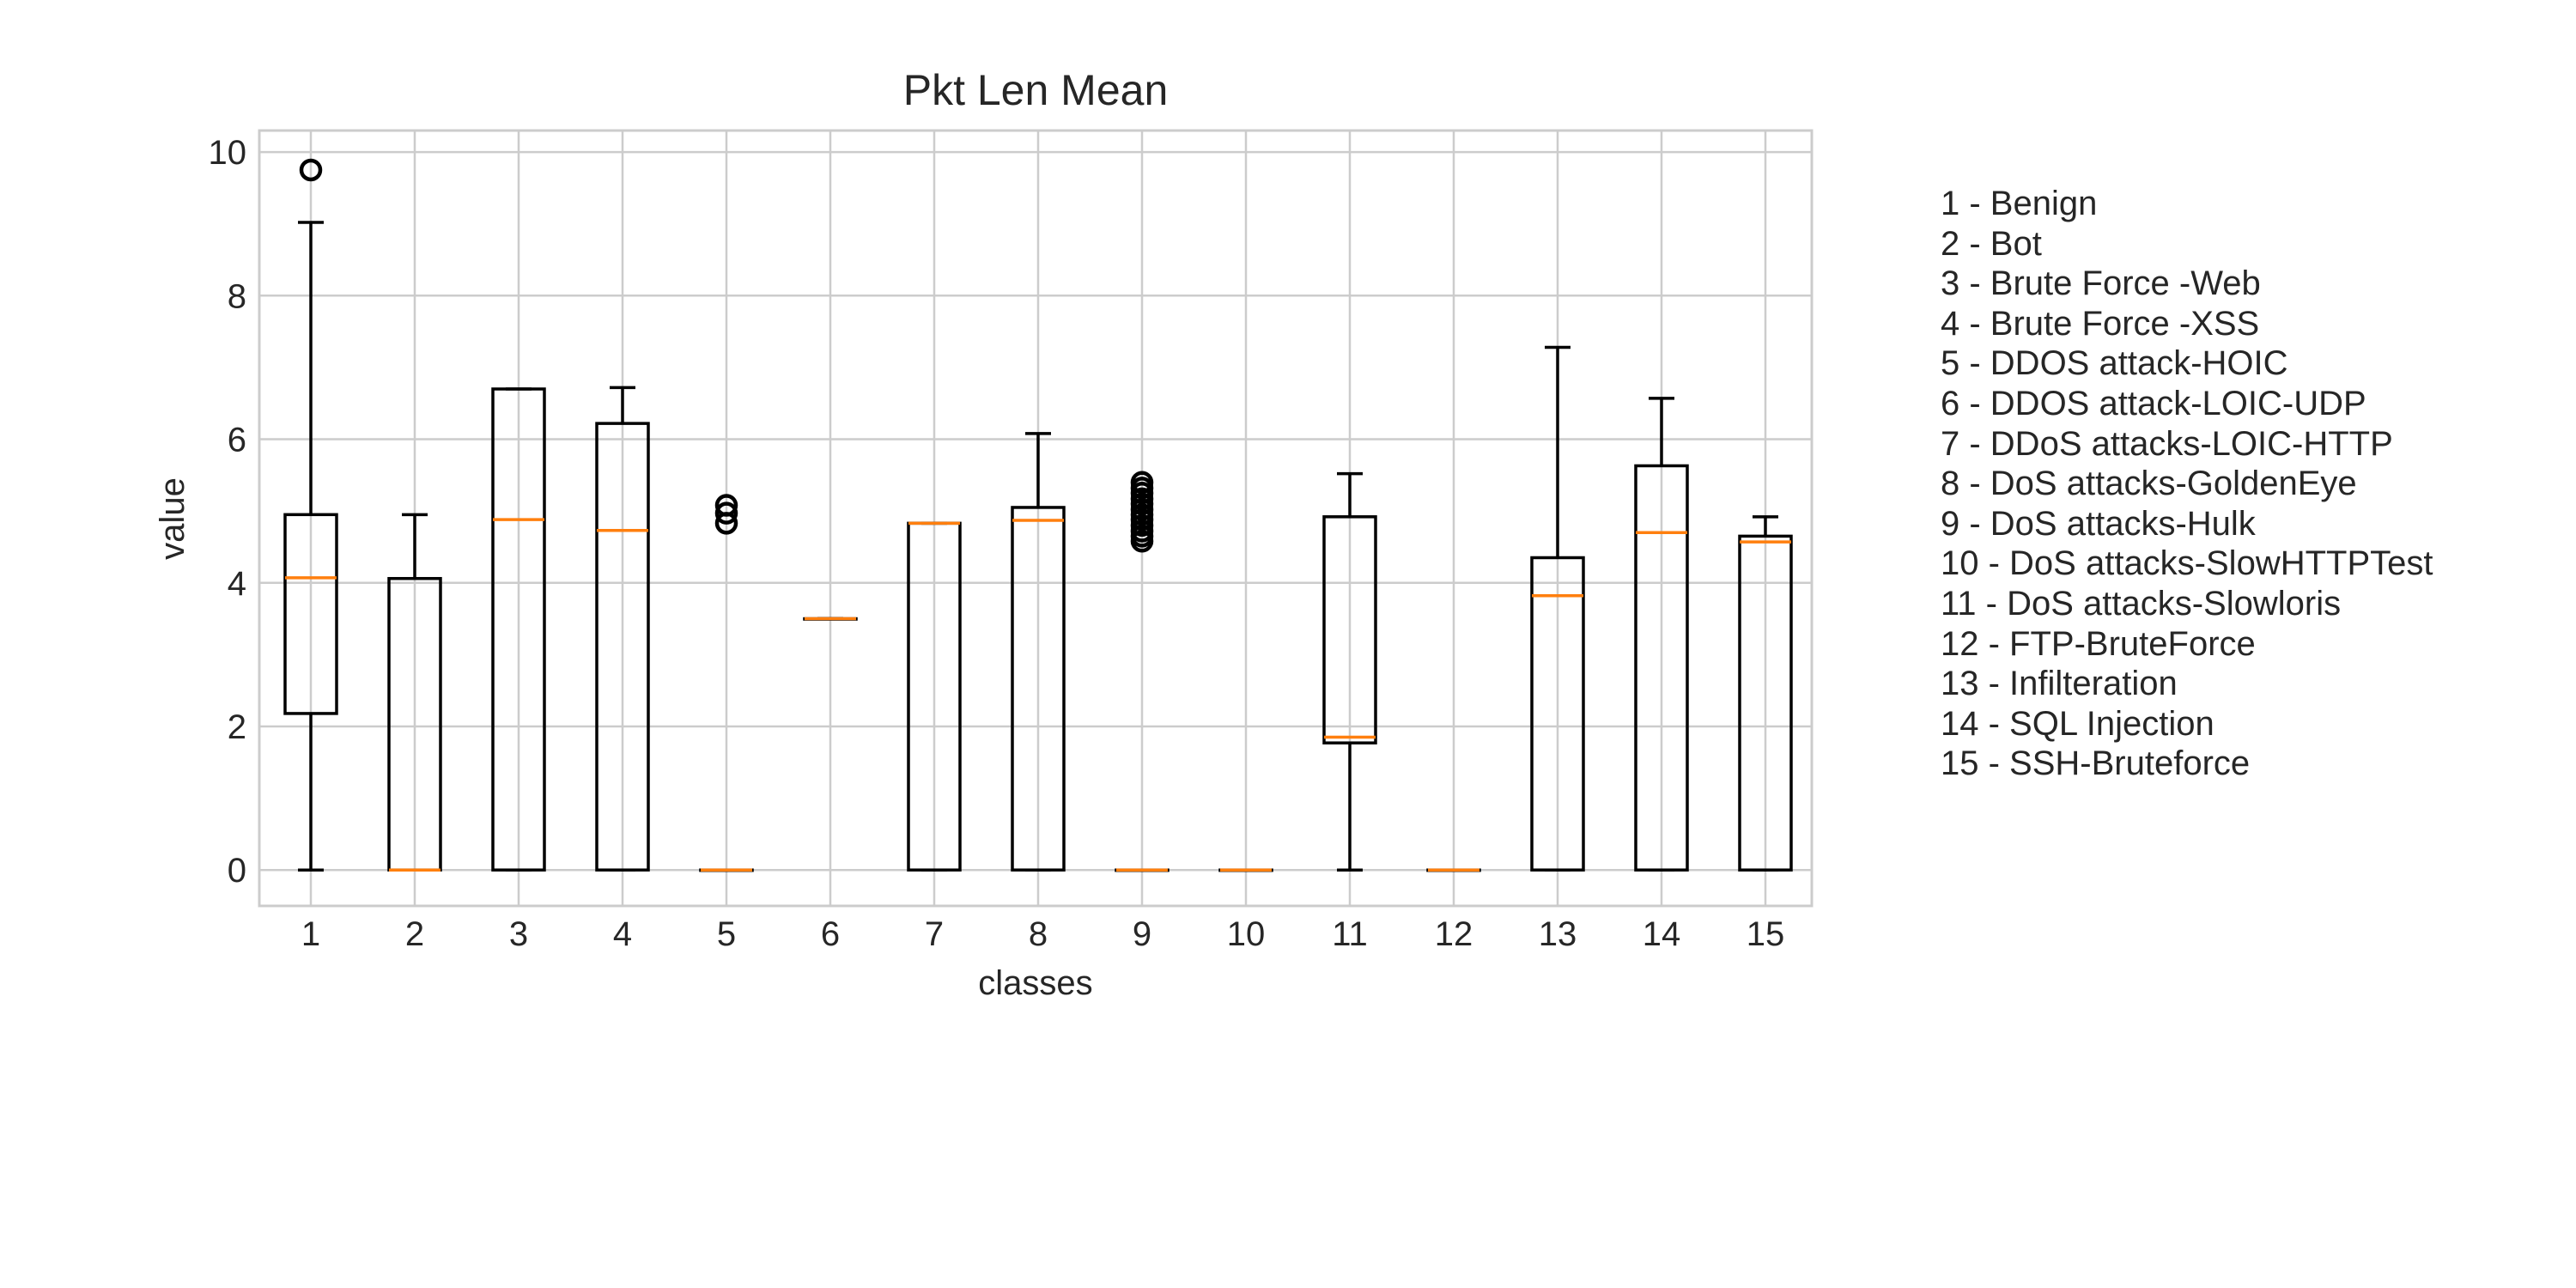 The image size is (2576, 1288). Describe the element at coordinates (1991, 243) in the screenshot. I see `legend-item: 2 - Bot` at that location.